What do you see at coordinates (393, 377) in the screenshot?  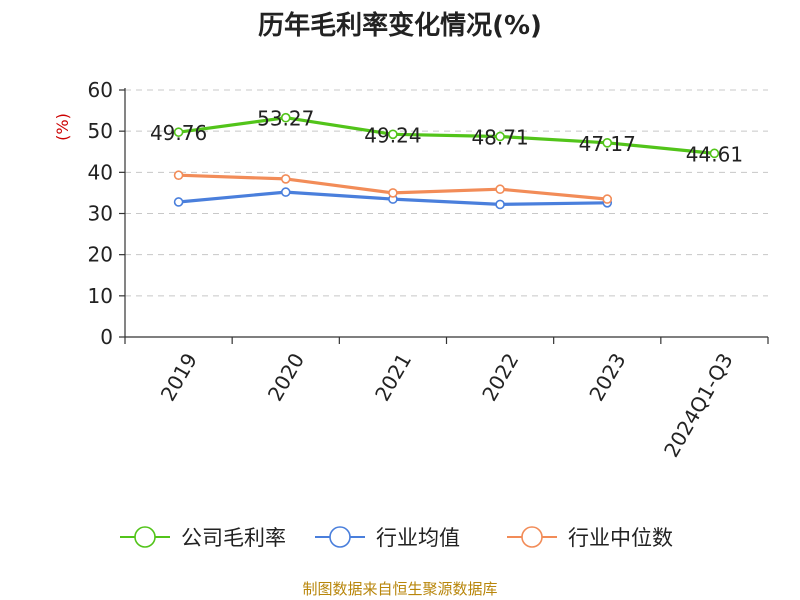 I see `x-tick-label: 2021` at bounding box center [393, 377].